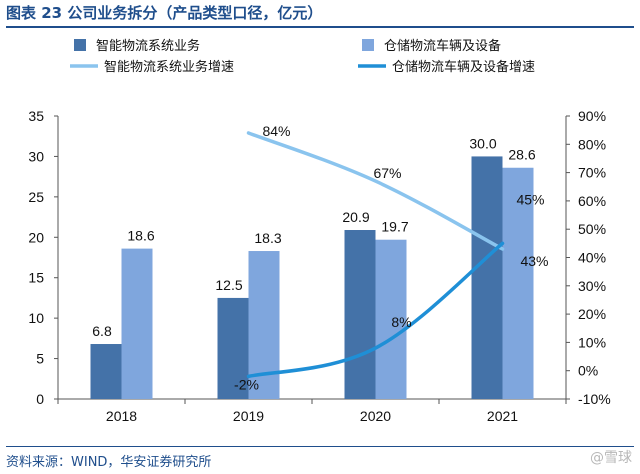 The image size is (640, 474). I want to click on y-right-tick-label: 20%, so click(592, 314).